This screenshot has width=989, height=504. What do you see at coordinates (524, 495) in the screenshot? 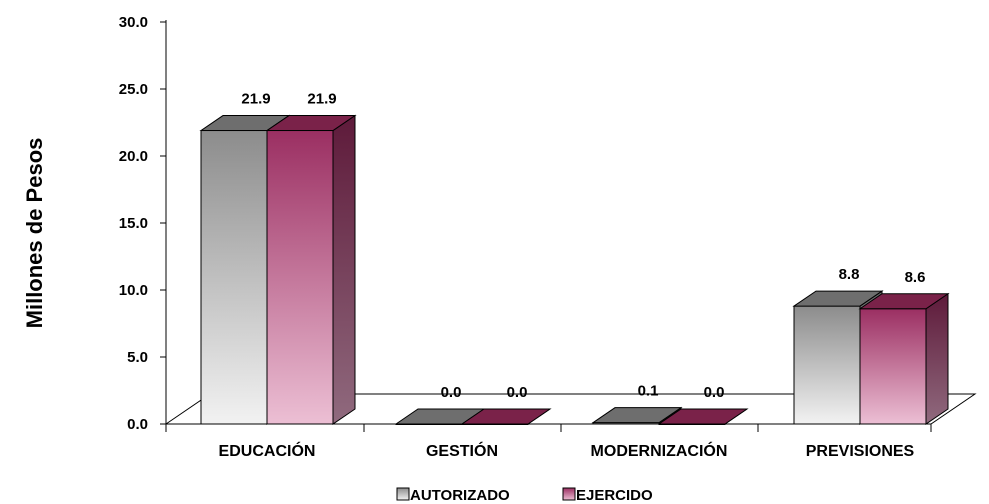
I see `legend: AUTORIZADO EJERCIDO` at bounding box center [524, 495].